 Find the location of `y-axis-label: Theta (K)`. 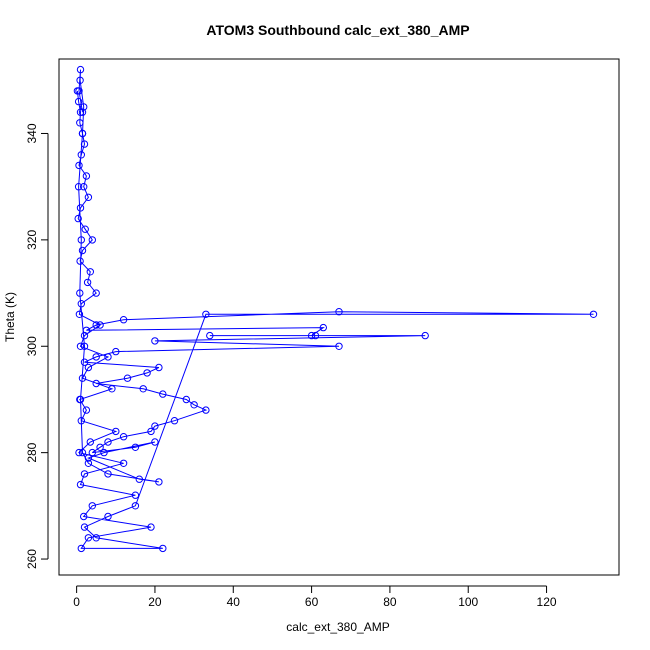

y-axis-label: Theta (K) is located at coordinates (10, 317).